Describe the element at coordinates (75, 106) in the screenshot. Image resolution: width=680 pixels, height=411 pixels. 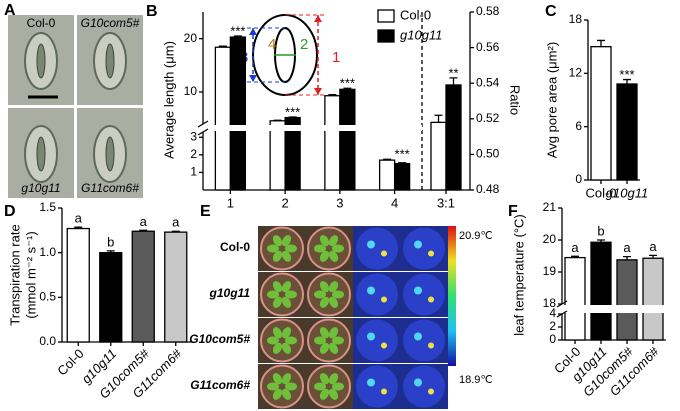
I see `stomata-photos: Col-0 G10com5# g10g11 G11com6#` at that location.